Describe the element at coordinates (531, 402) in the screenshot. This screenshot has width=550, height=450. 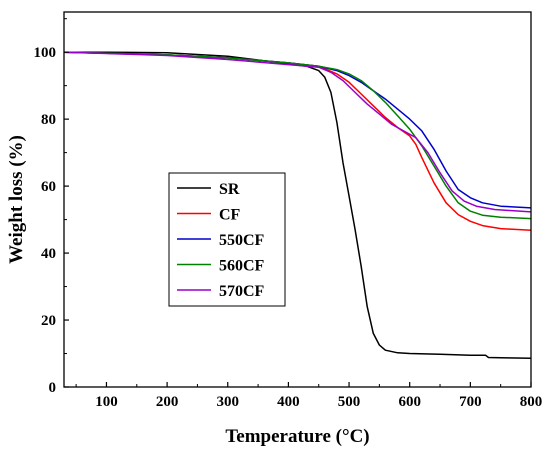
I see `x-tick-label: 800` at that location.